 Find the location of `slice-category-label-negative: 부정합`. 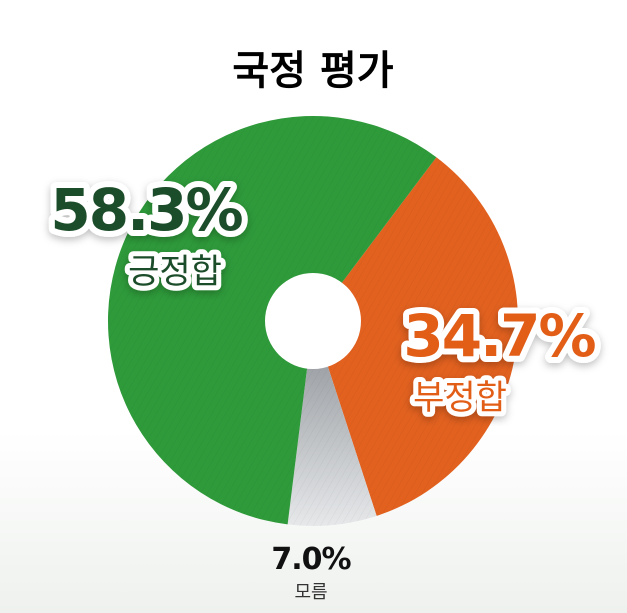

slice-category-label-negative: 부정합 is located at coordinates (460, 398).